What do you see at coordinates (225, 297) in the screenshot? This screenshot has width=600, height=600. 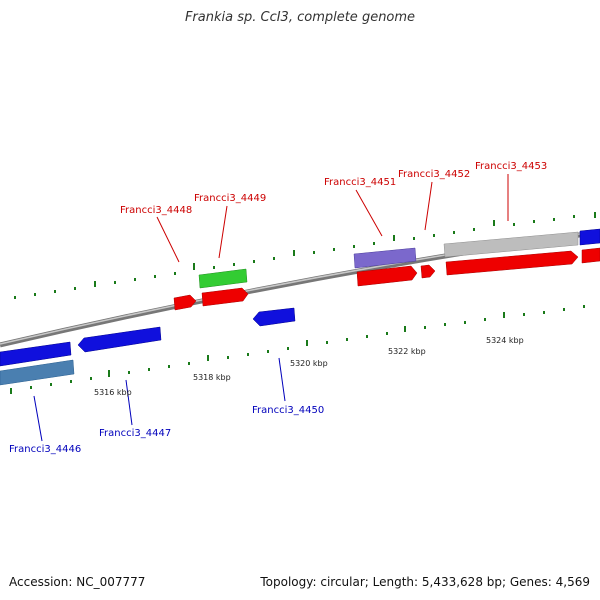 I see `gene-francci3-4449-red` at bounding box center [225, 297].